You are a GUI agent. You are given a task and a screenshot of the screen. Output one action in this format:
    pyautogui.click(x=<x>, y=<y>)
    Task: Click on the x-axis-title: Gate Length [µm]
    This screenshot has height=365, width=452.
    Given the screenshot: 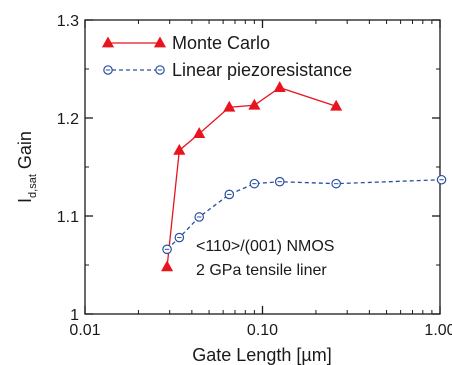 What is the action you would take?
    pyautogui.click(x=261, y=355)
    